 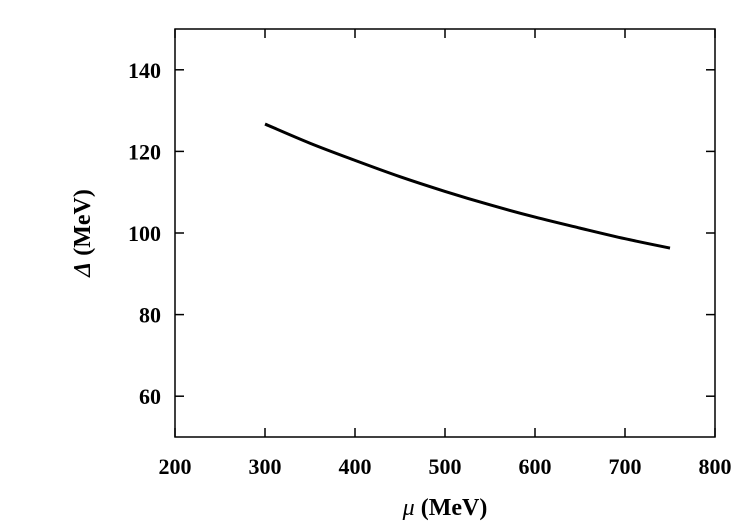 What do you see at coordinates (467, 186) in the screenshot?
I see `series-line` at bounding box center [467, 186].